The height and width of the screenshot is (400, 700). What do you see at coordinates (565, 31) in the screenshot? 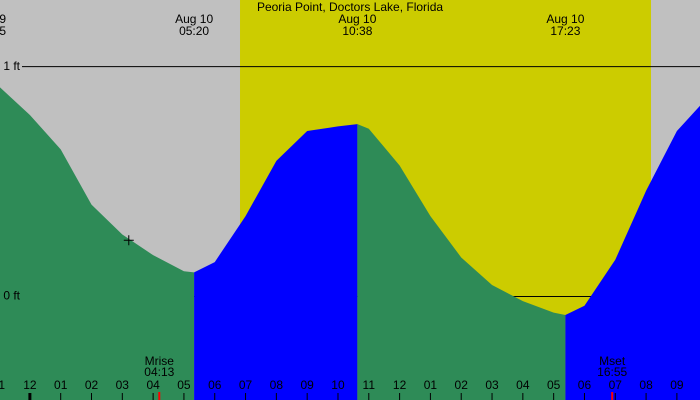
I see `event-time: 17:23` at bounding box center [565, 31].